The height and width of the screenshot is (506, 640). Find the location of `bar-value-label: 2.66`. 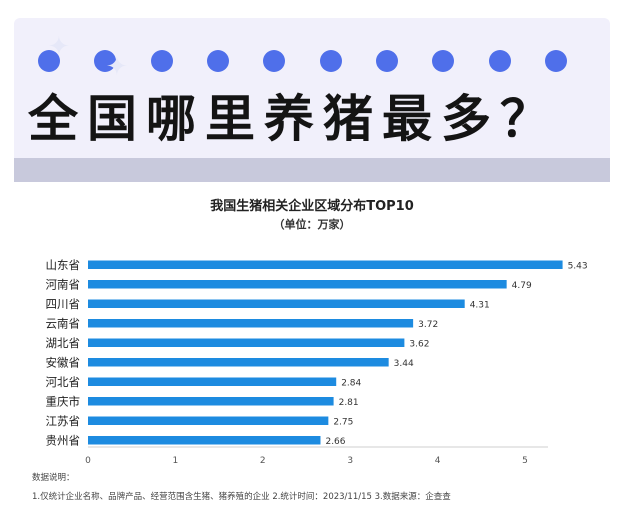

bar-value-label: 2.66 is located at coordinates (335, 442).